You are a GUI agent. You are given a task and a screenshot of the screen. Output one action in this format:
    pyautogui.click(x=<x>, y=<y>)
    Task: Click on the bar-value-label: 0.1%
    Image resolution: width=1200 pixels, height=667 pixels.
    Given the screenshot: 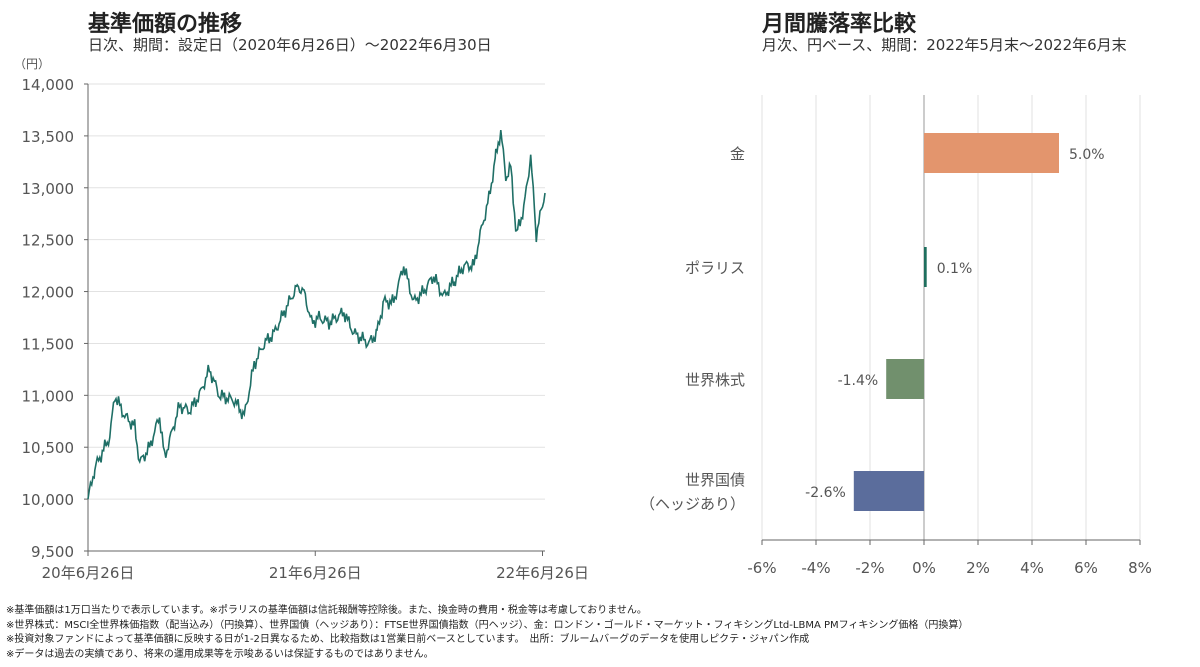 What is the action you would take?
    pyautogui.click(x=955, y=269)
    